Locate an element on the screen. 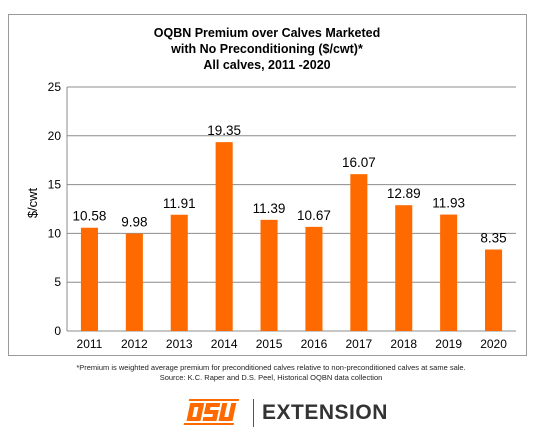 This screenshot has width=542, height=441. bar-2019 is located at coordinates (449, 272).